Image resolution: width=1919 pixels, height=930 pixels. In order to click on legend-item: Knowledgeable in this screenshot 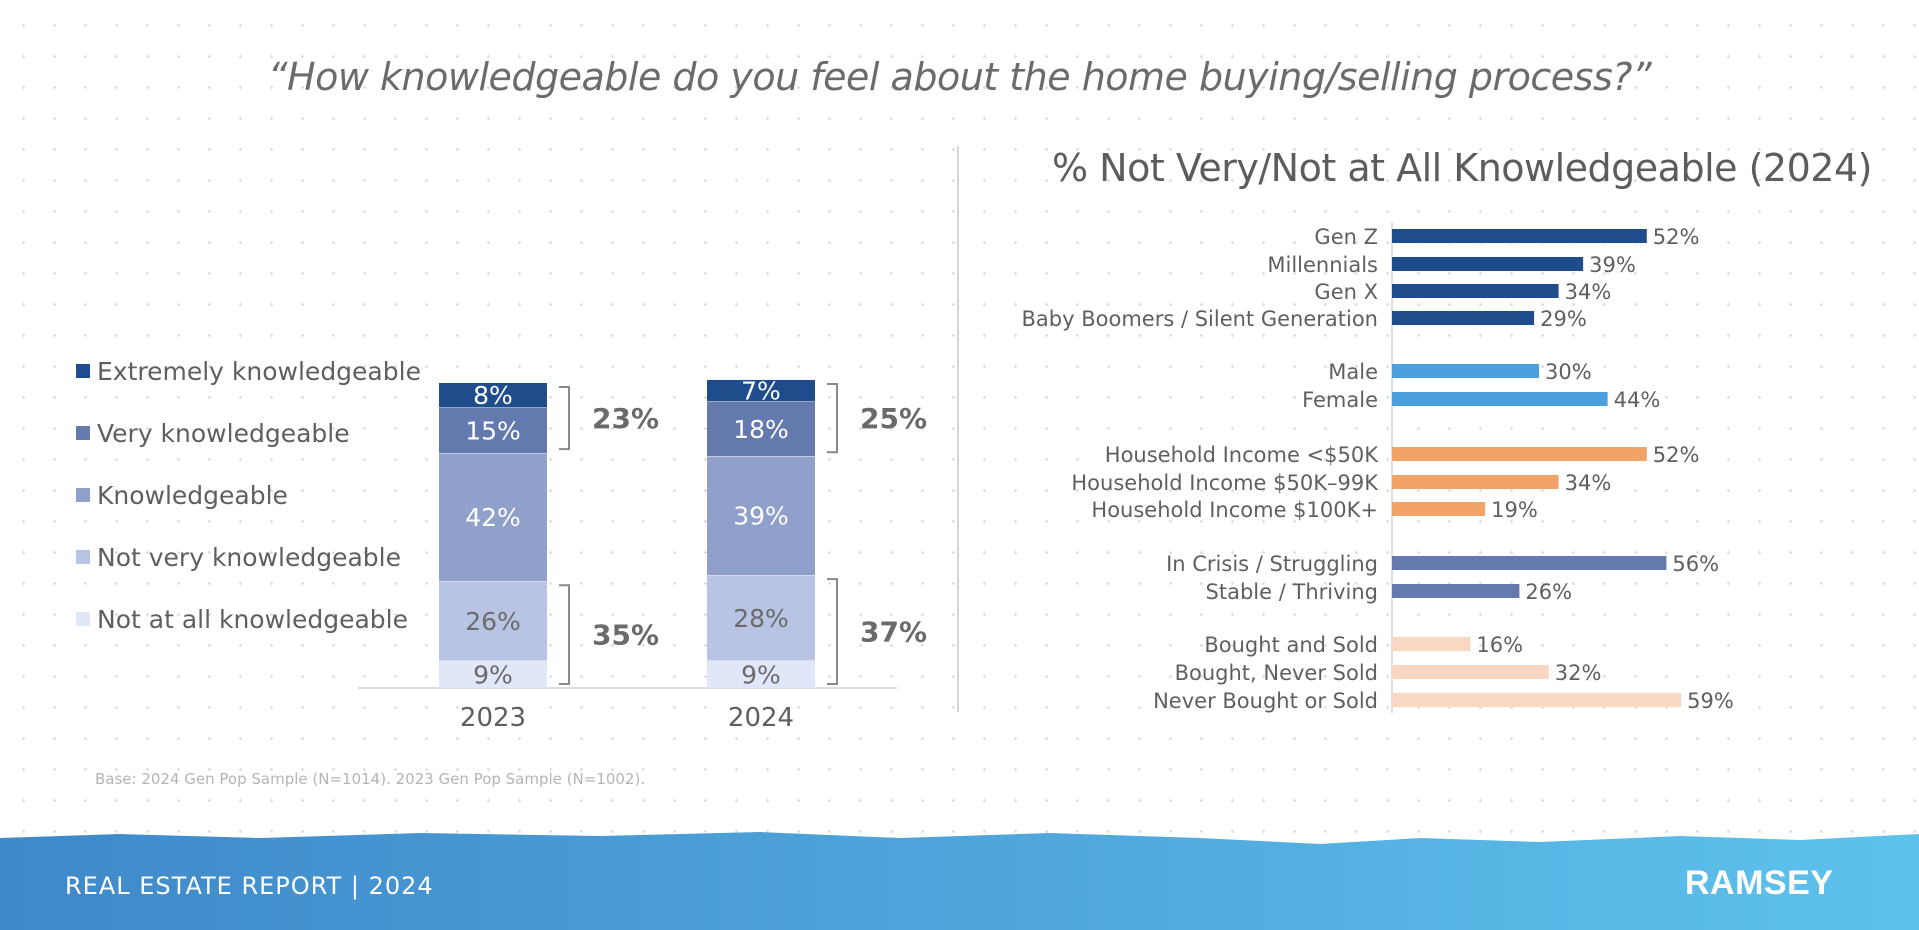, I will do `click(248, 495)`.